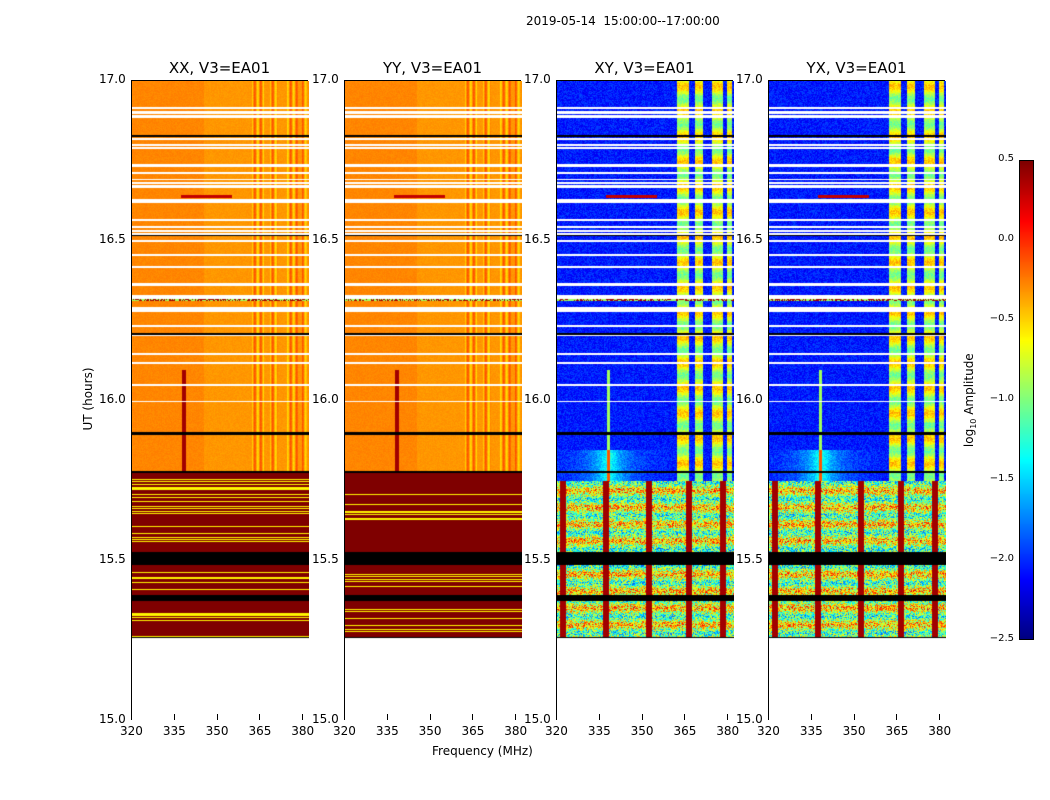 The height and width of the screenshot is (800, 1050). Describe the element at coordinates (1001, 398) in the screenshot. I see `colorbar-tick-label: −1.0` at that location.